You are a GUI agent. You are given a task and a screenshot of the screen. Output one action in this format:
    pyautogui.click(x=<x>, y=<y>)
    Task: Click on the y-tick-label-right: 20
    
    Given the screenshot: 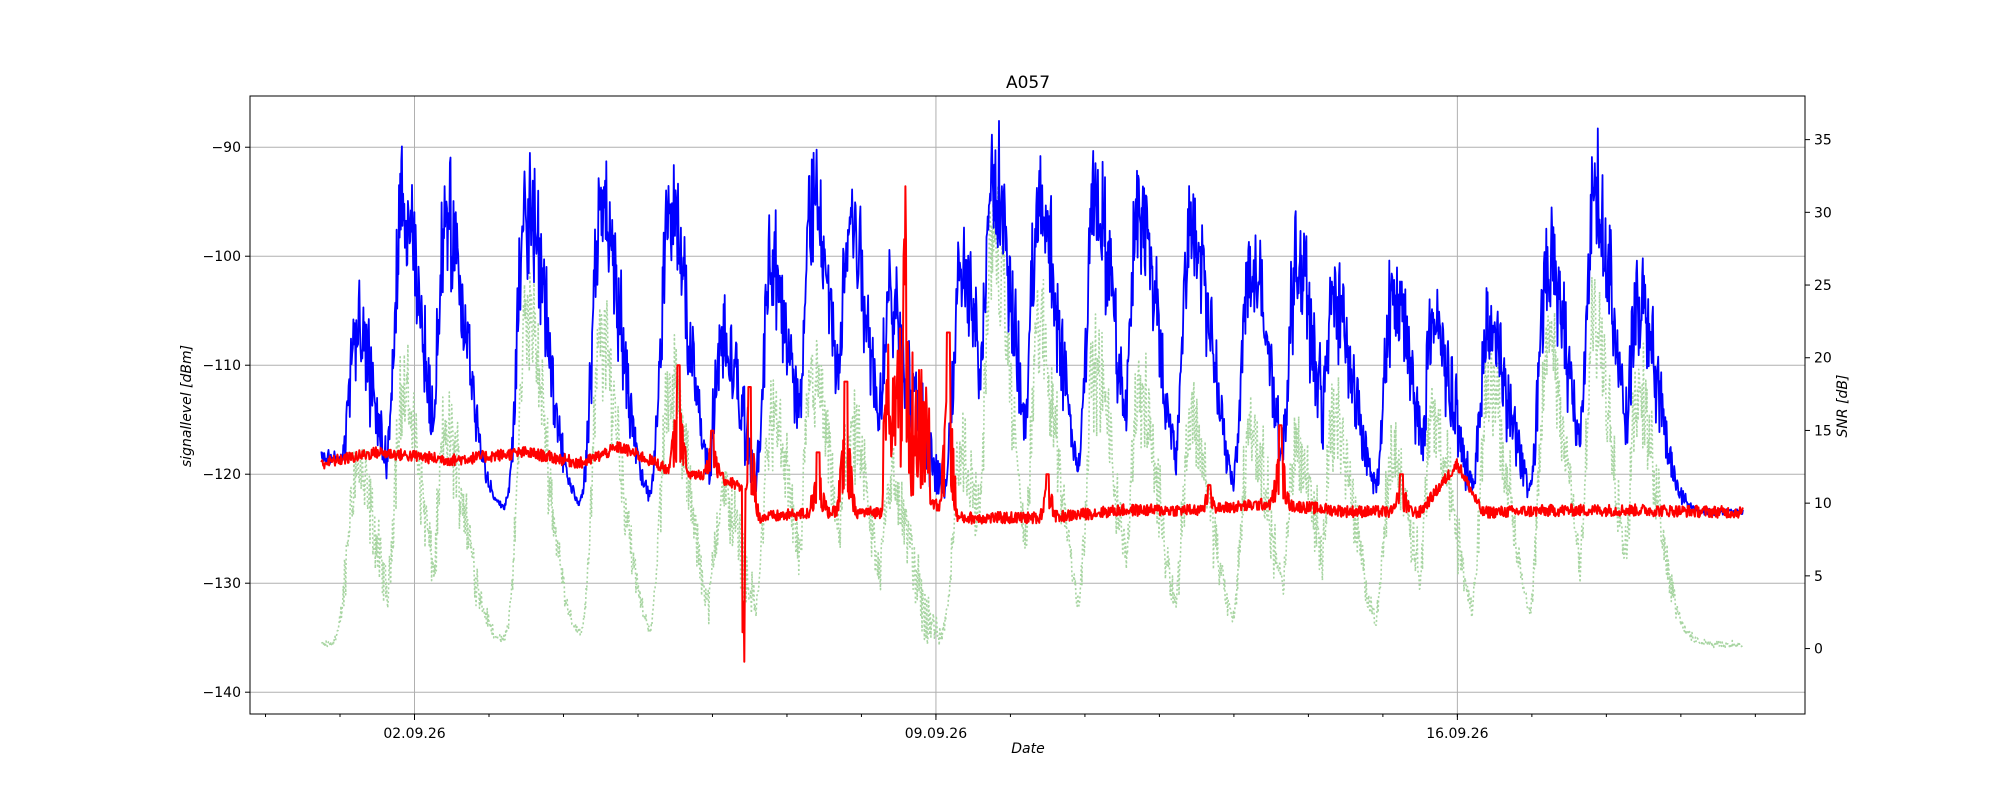 What is the action you would take?
    pyautogui.click(x=1823, y=359)
    